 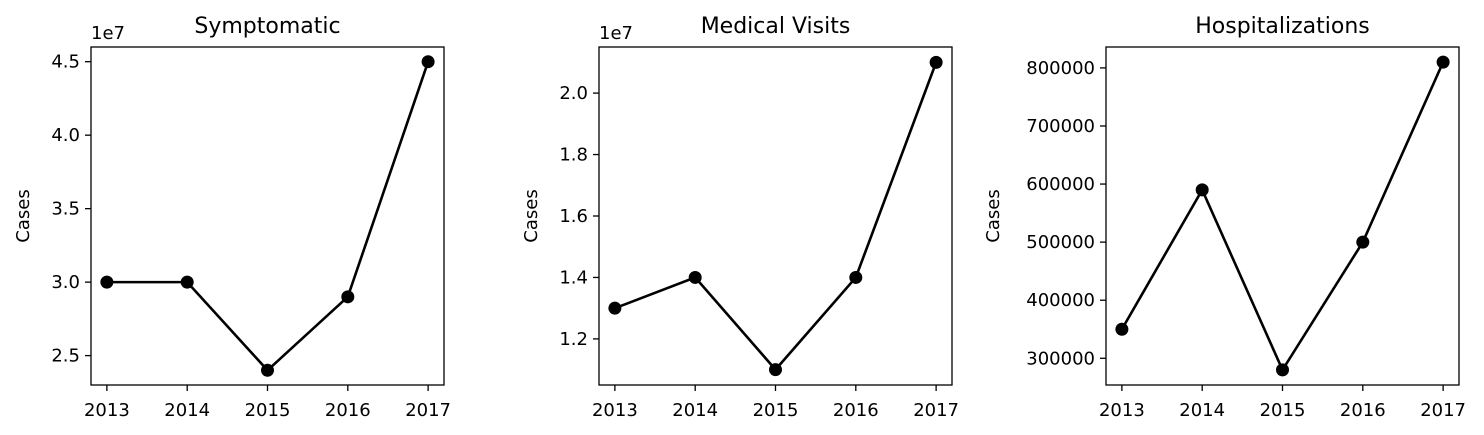 What do you see at coordinates (573, 216) in the screenshot?
I see `y-tick-label: 1.6` at bounding box center [573, 216].